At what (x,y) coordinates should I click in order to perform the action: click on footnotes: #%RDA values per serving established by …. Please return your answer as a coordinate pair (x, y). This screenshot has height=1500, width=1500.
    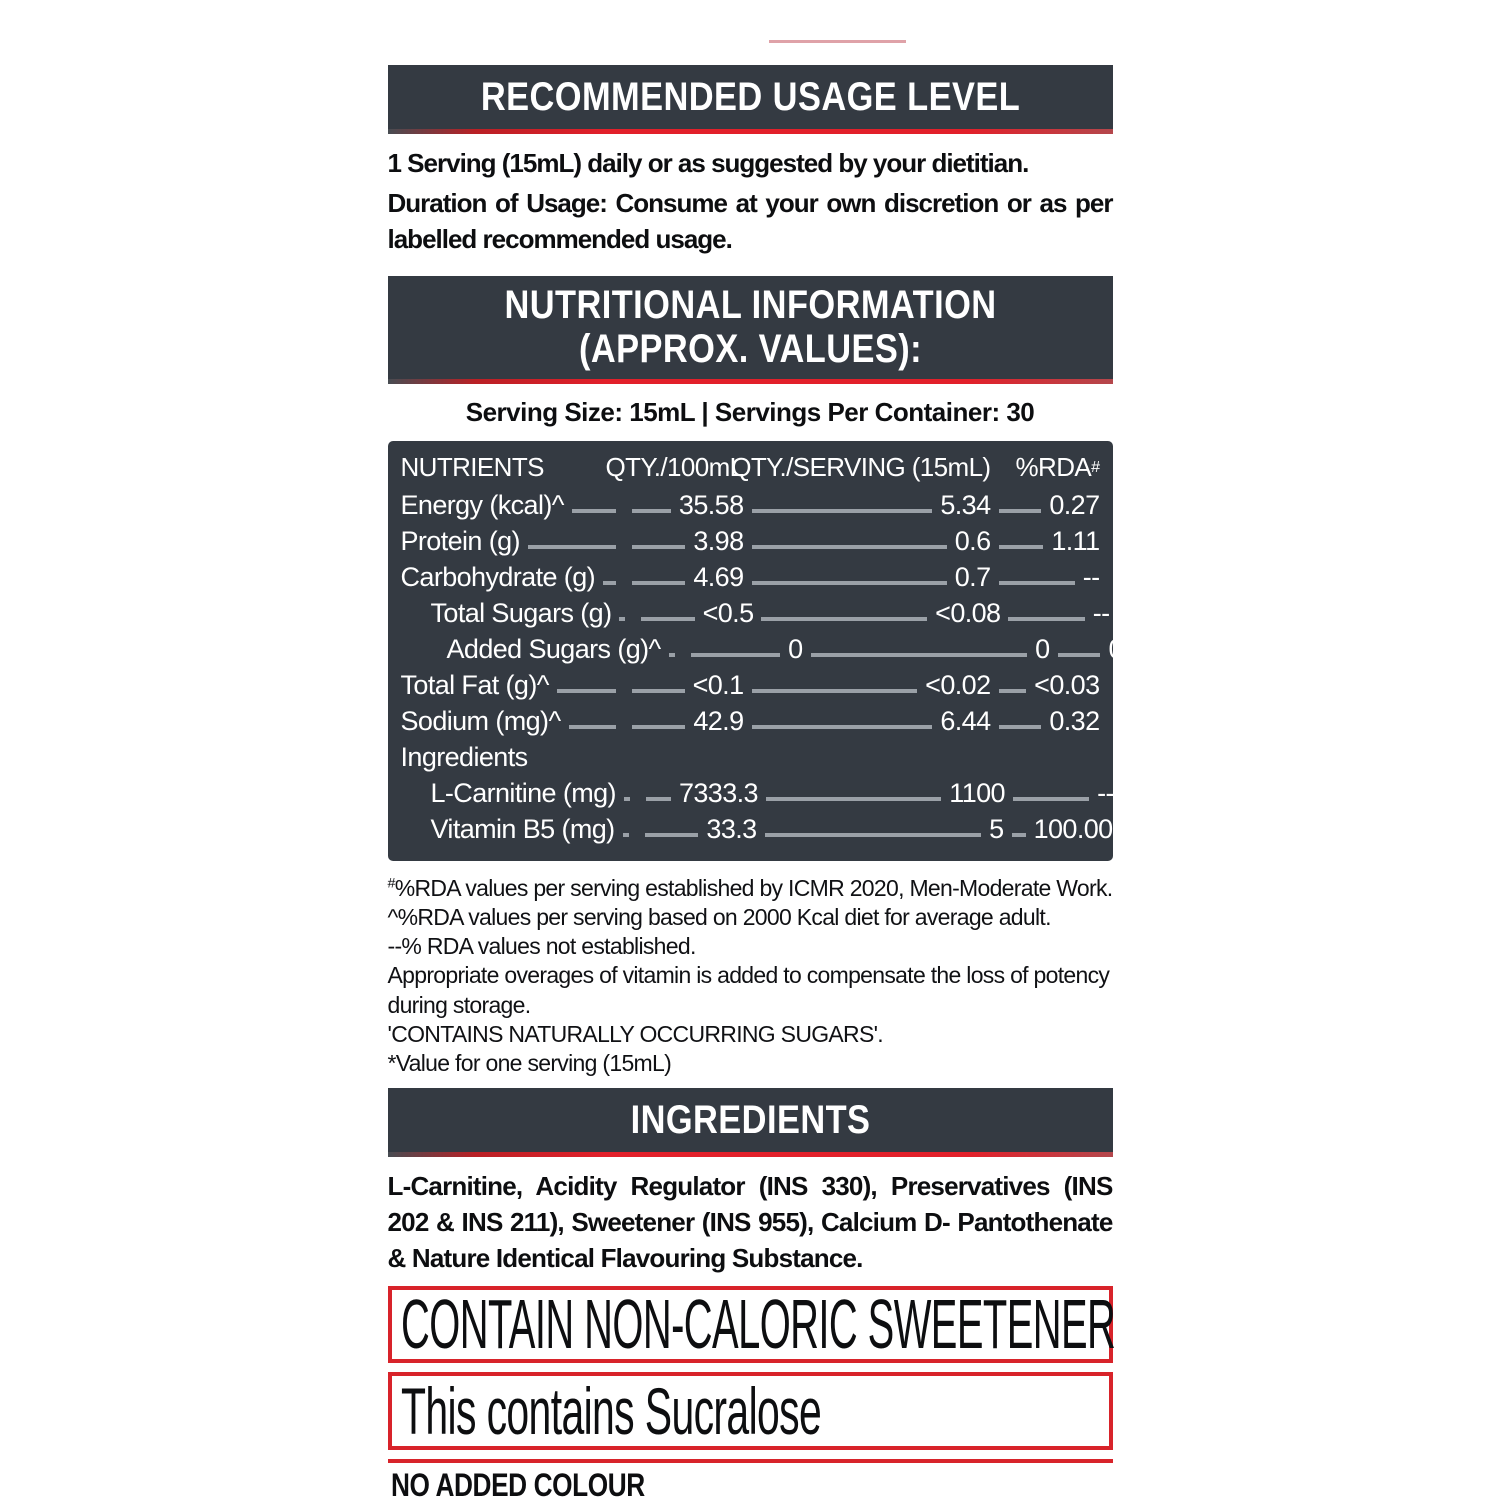
    Looking at the image, I should click on (750, 976).